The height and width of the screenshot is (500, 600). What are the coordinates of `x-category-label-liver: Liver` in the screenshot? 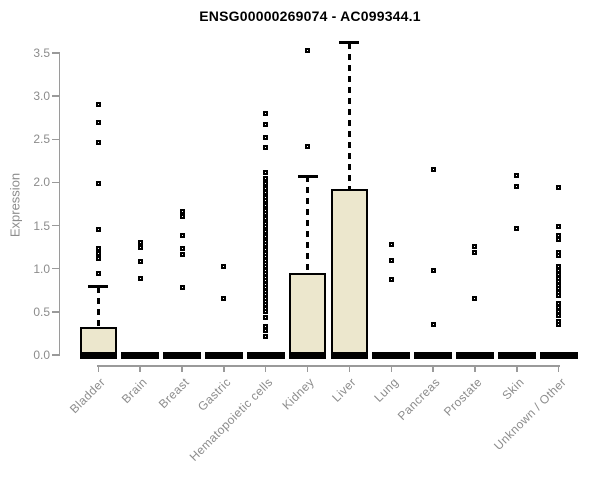 It's located at (344, 390).